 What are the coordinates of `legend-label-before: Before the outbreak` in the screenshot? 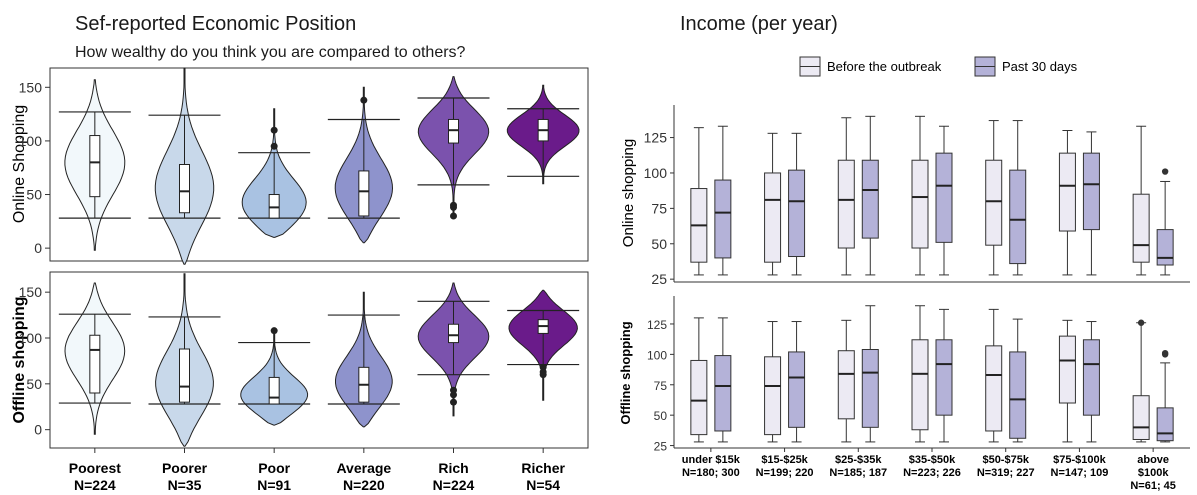 It's located at (884, 66).